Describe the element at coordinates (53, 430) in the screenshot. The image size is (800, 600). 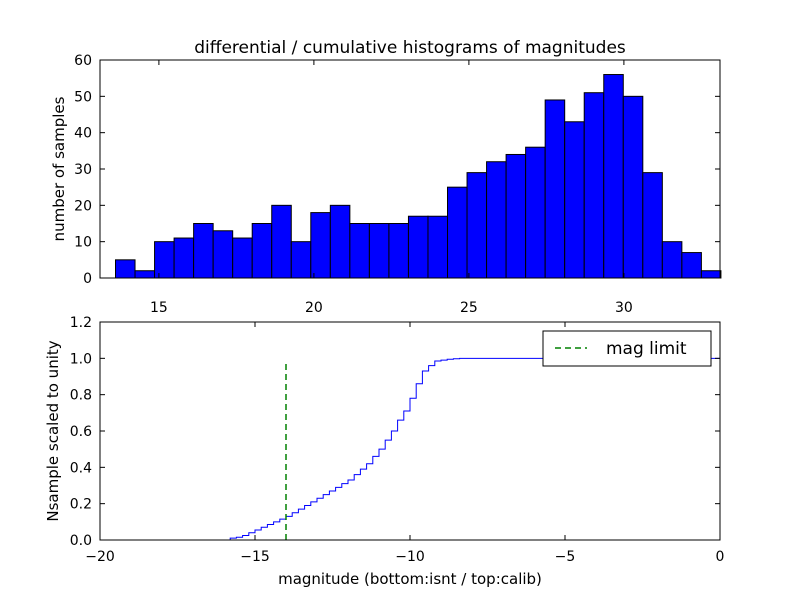
I see `cumulative-ylabel: Nsample scaled to unity` at that location.